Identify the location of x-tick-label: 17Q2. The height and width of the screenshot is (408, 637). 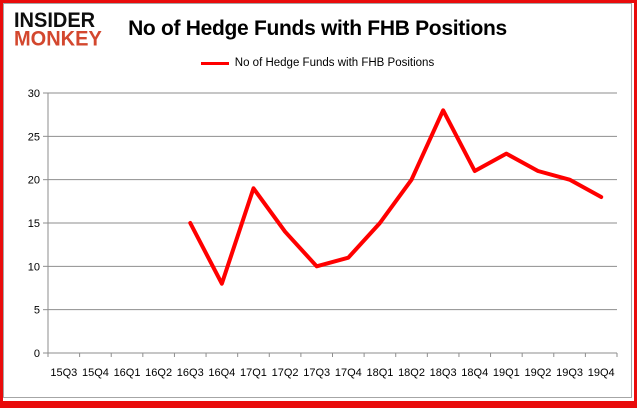
(285, 373).